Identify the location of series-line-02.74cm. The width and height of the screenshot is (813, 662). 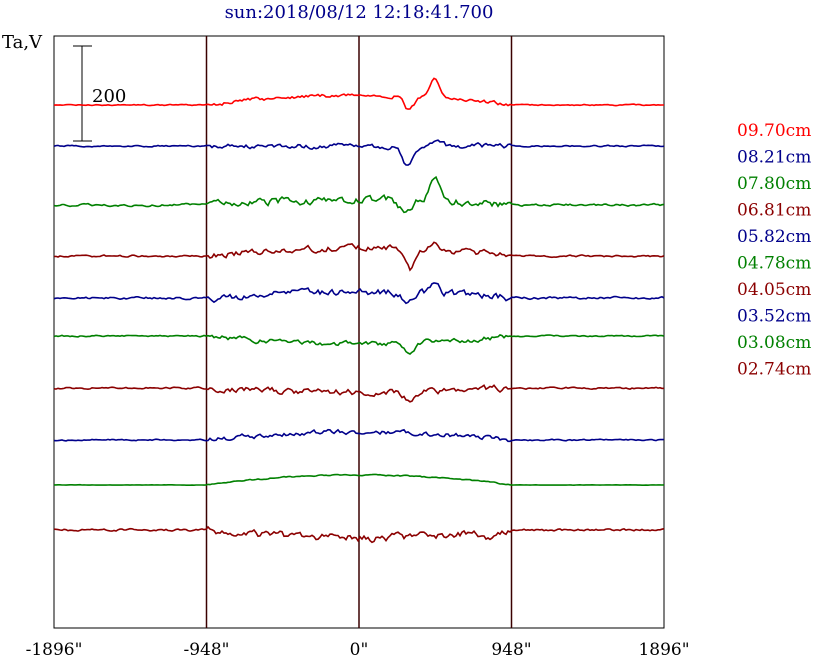
(359, 534).